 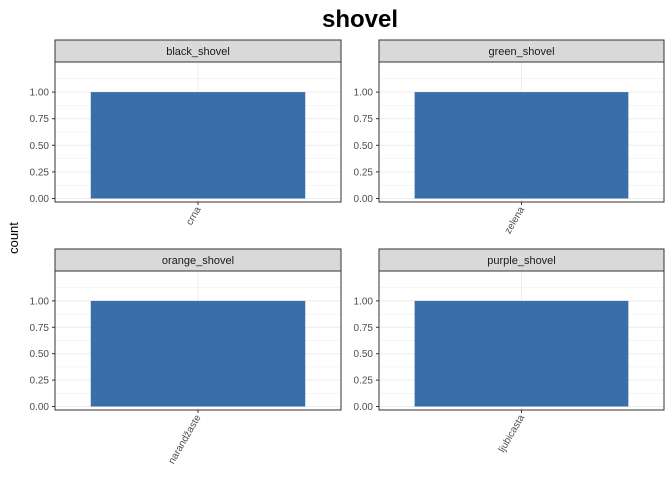 What do you see at coordinates (521, 261) in the screenshot?
I see `facet-strip-label: purple_shovel` at bounding box center [521, 261].